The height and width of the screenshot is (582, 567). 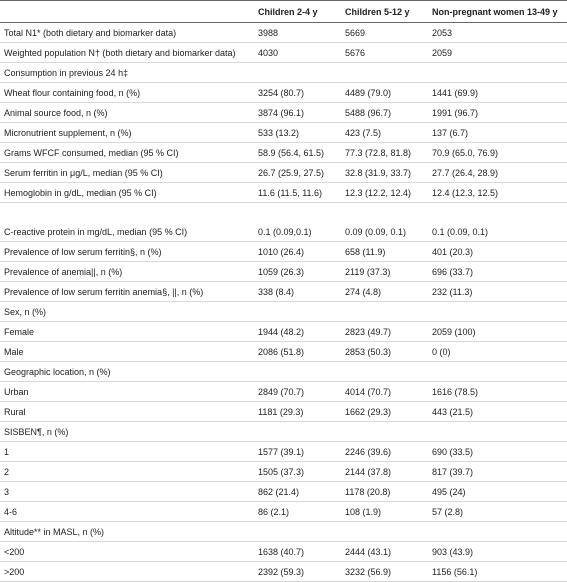 I want to click on row-label: 1, so click(x=7, y=451).